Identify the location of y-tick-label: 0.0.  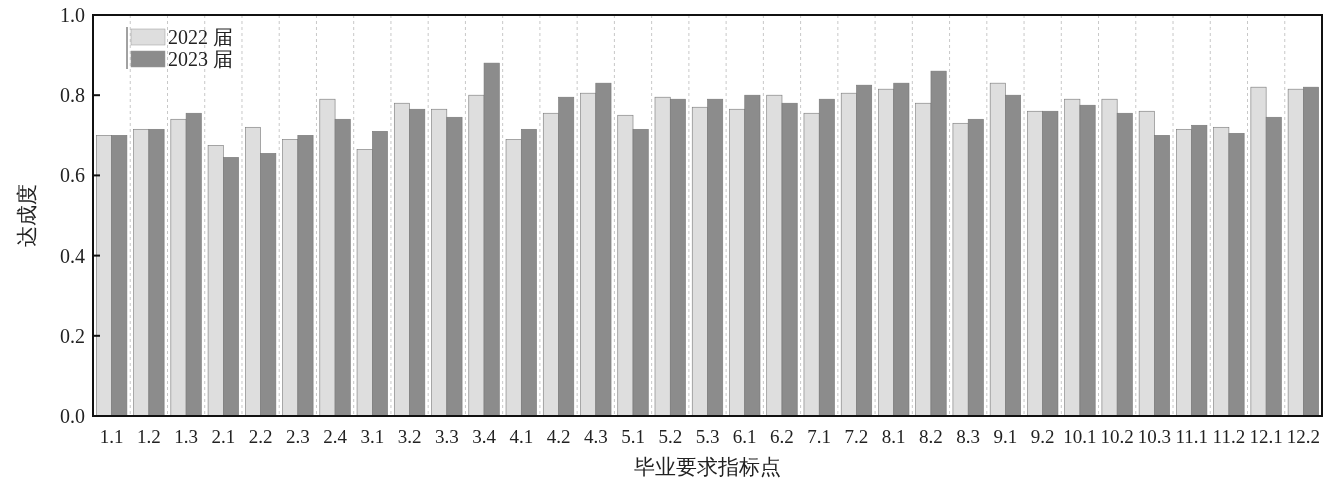
(72, 416).